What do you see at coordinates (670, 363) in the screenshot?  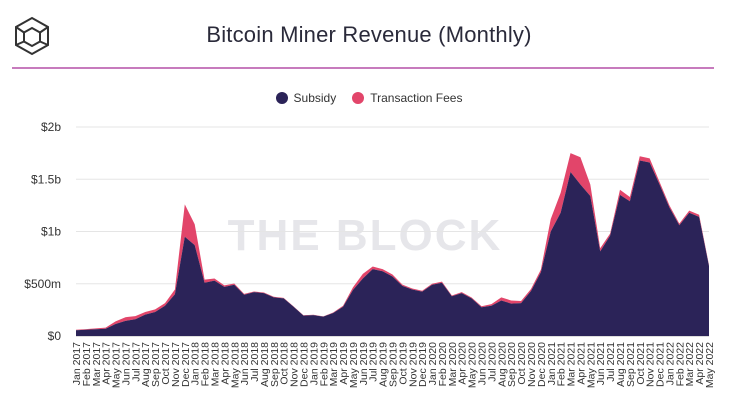 I see `x-tick-label: Jan 2022` at bounding box center [670, 363].